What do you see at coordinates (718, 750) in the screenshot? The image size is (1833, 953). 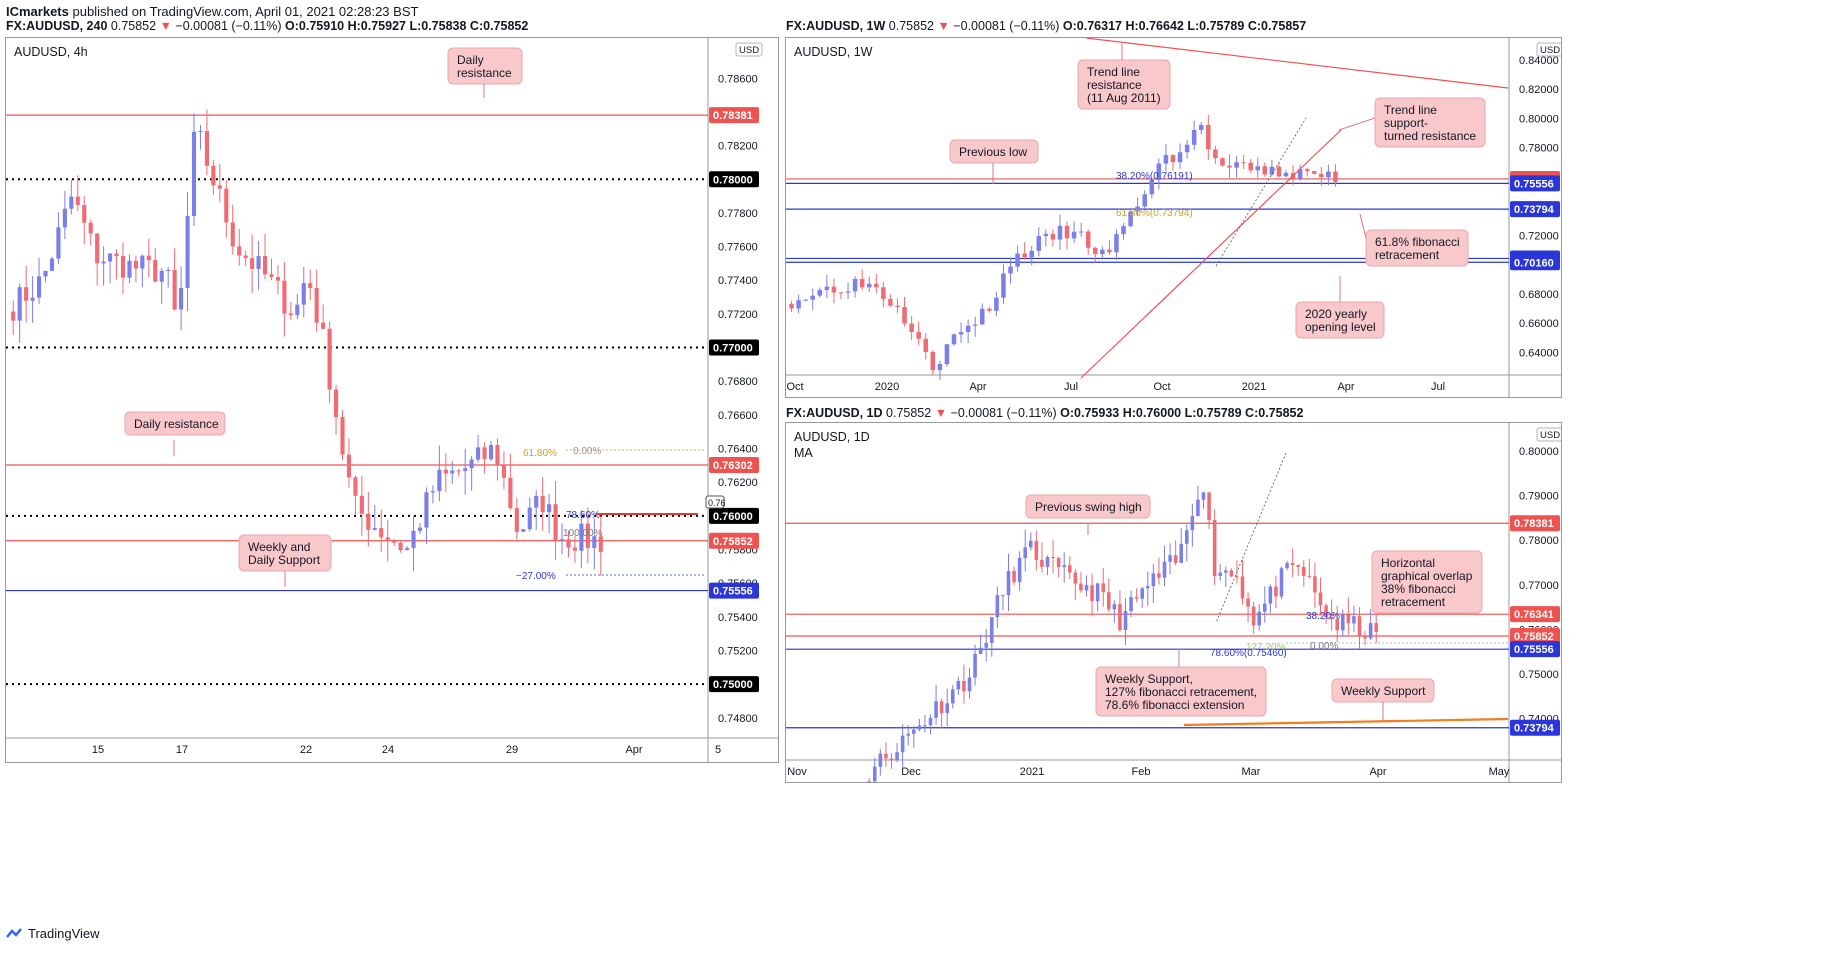 I see `x-tick-label: 5` at bounding box center [718, 750].